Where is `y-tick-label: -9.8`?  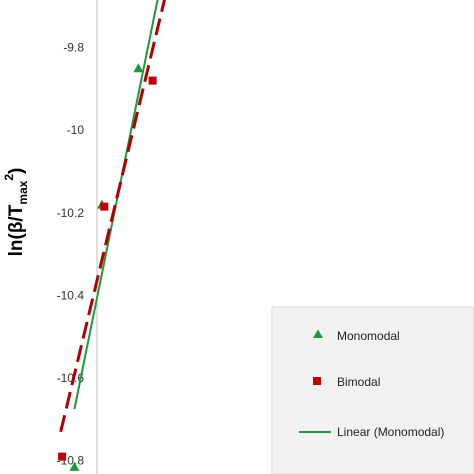 y-tick-label: -9.8 is located at coordinates (73, 48).